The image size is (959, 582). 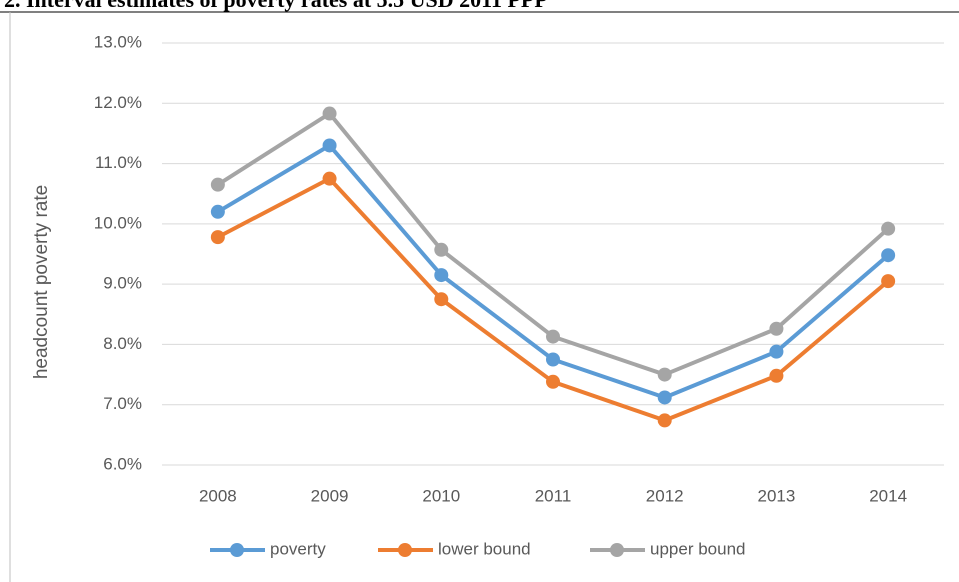 What do you see at coordinates (218, 495) in the screenshot?
I see `x-tick-label: 2008` at bounding box center [218, 495].